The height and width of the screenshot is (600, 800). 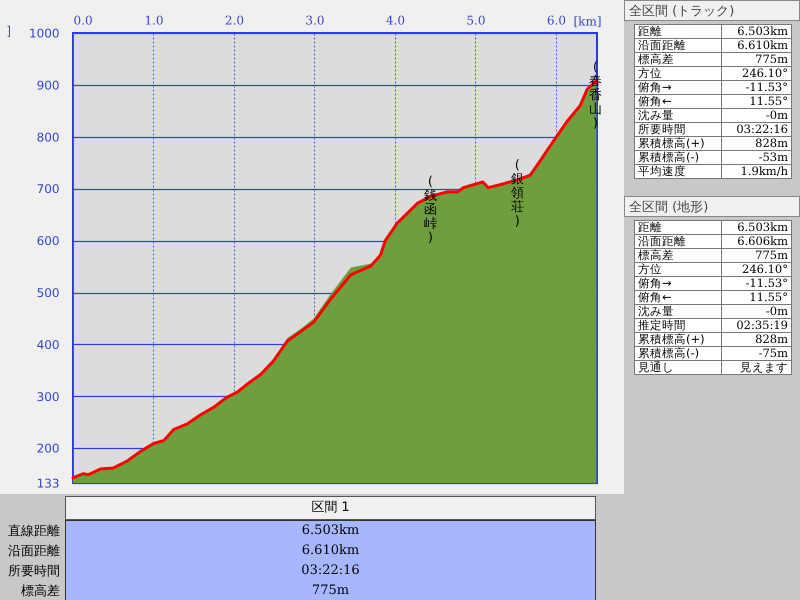 I want to click on y-tick-label: 700, so click(x=48, y=189).